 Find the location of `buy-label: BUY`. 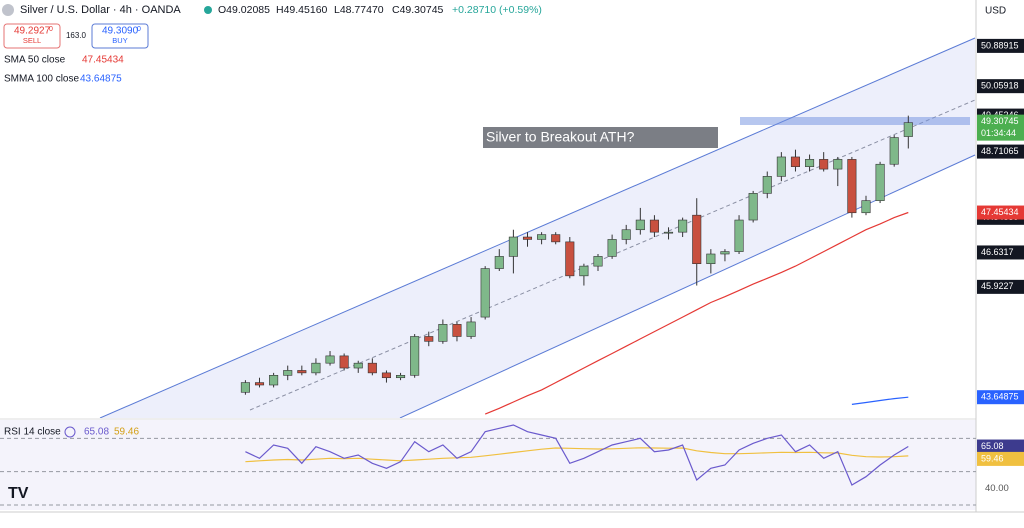

buy-label: BUY is located at coordinates (119, 40).